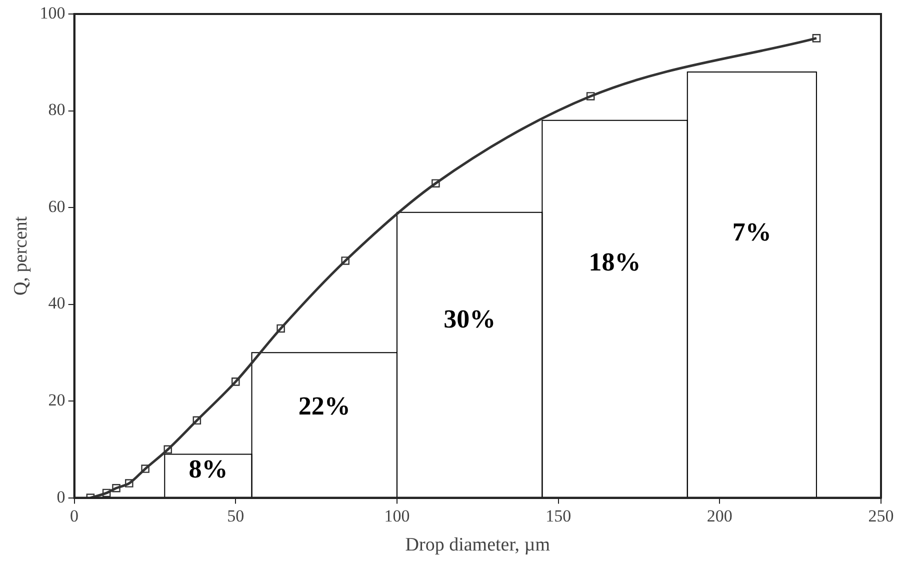 This screenshot has width=909, height=565. I want to click on annotation: 7%, so click(752, 232).